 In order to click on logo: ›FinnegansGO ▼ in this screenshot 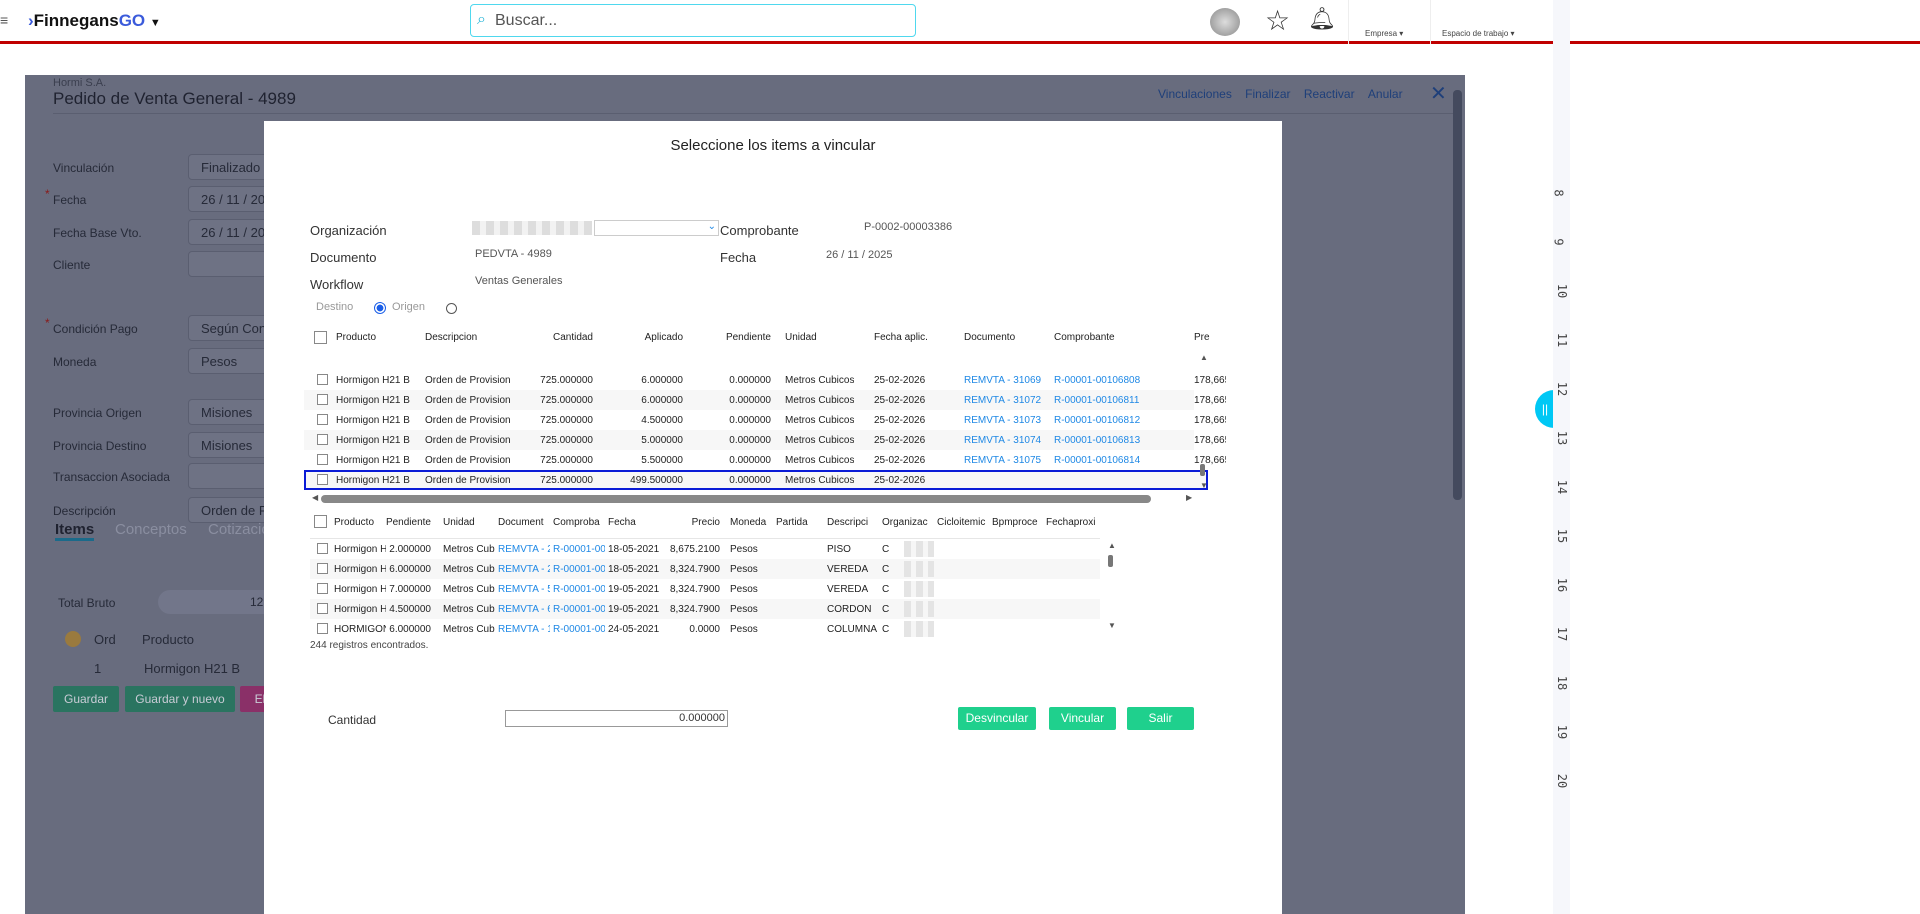, I will do `click(94, 20)`.